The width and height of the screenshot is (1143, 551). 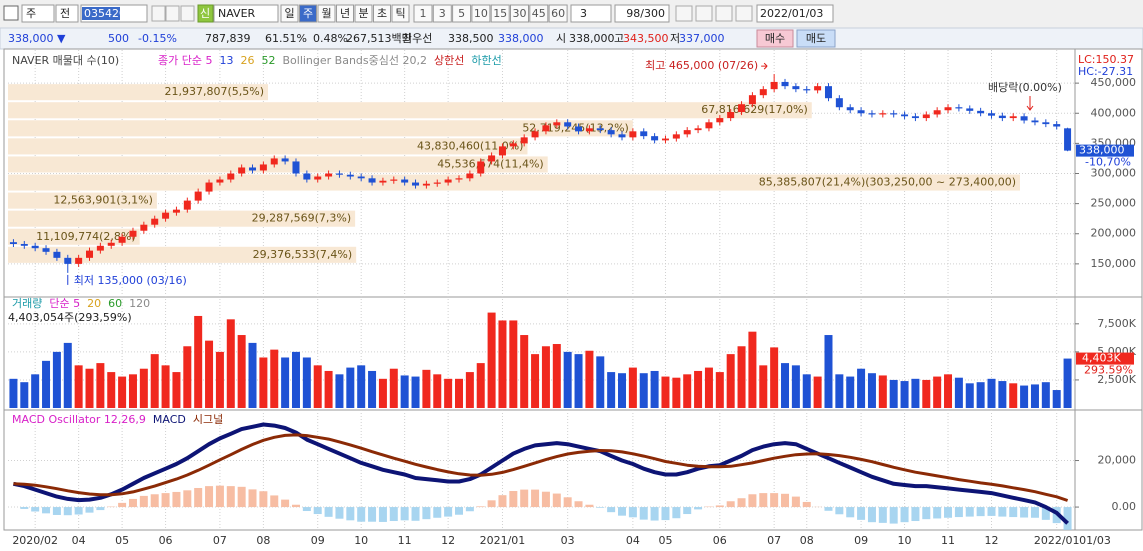 What do you see at coordinates (702, 38) in the screenshot?
I see `info-low: 337,000` at bounding box center [702, 38].